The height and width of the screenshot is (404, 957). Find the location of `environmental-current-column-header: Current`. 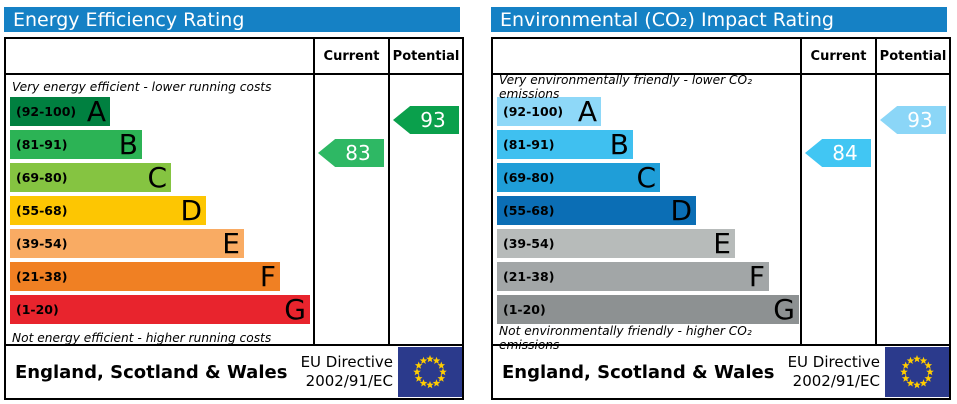

environmental-current-column-header: Current is located at coordinates (837, 56).